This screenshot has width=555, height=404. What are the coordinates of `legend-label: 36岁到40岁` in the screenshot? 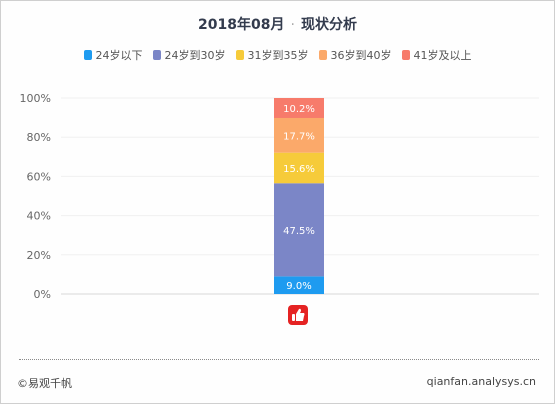 It's located at (361, 55).